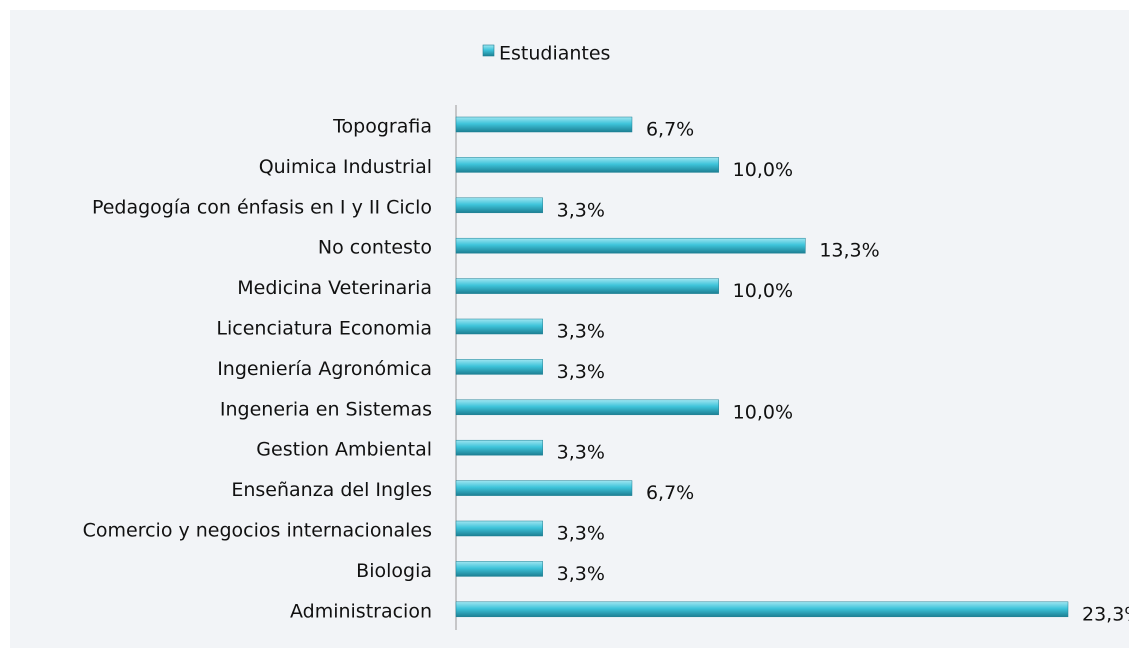  What do you see at coordinates (326, 409) in the screenshot?
I see `category-label: Ingeneria en Sistemas` at bounding box center [326, 409].